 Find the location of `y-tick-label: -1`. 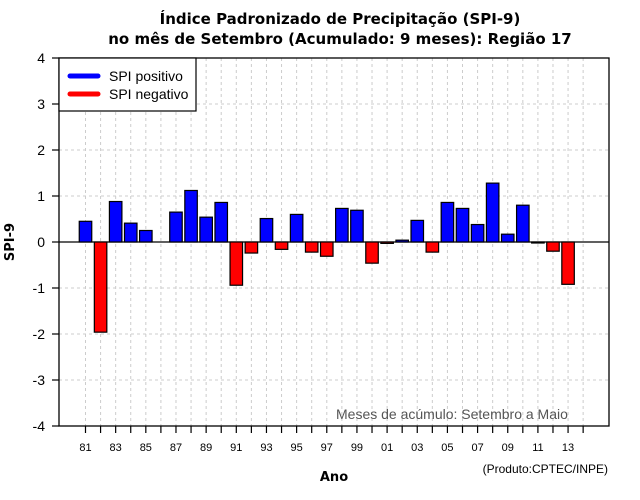

y-tick-label: -1 is located at coordinates (39, 288).